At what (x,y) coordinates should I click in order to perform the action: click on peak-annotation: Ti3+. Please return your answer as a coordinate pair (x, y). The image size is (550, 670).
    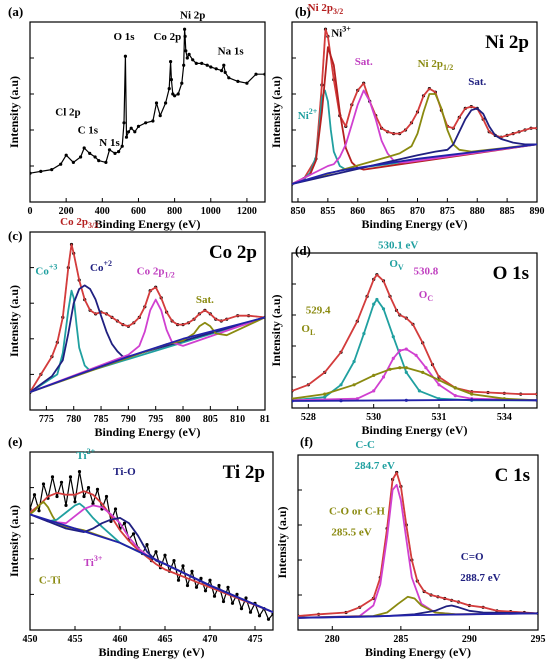
    Looking at the image, I should click on (93, 561).